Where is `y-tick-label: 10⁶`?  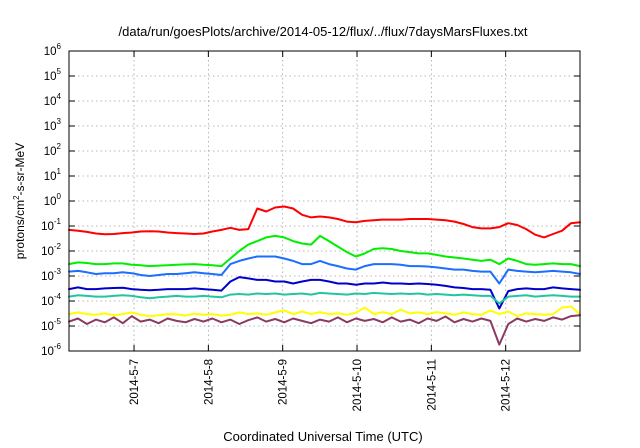 y-tick-label: 10⁶ is located at coordinates (53, 50).